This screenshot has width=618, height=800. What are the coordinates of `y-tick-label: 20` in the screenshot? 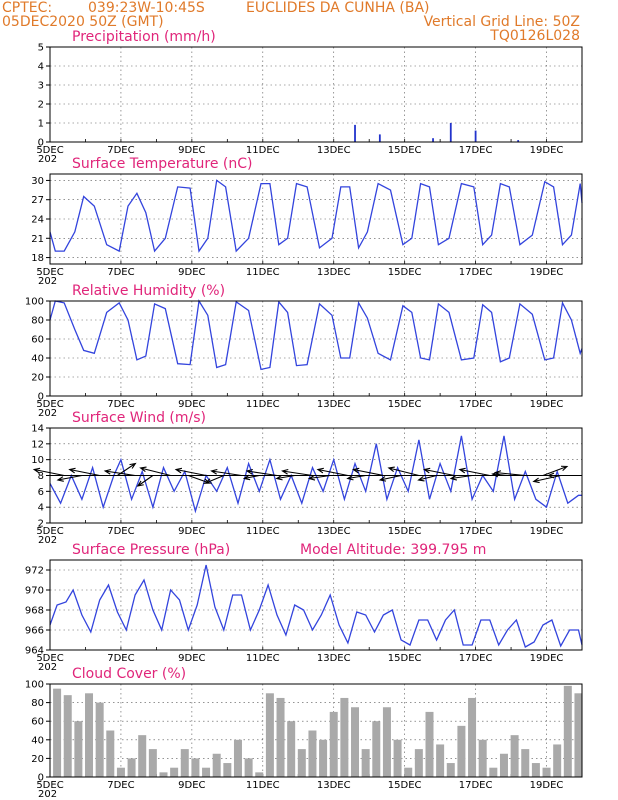 It's located at (37, 759).